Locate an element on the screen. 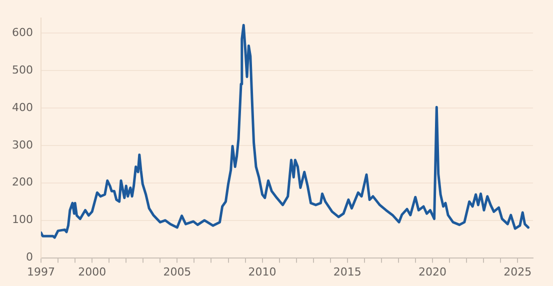 Image resolution: width=553 pixels, height=286 pixels. x-tick-label: 2015 is located at coordinates (347, 271).